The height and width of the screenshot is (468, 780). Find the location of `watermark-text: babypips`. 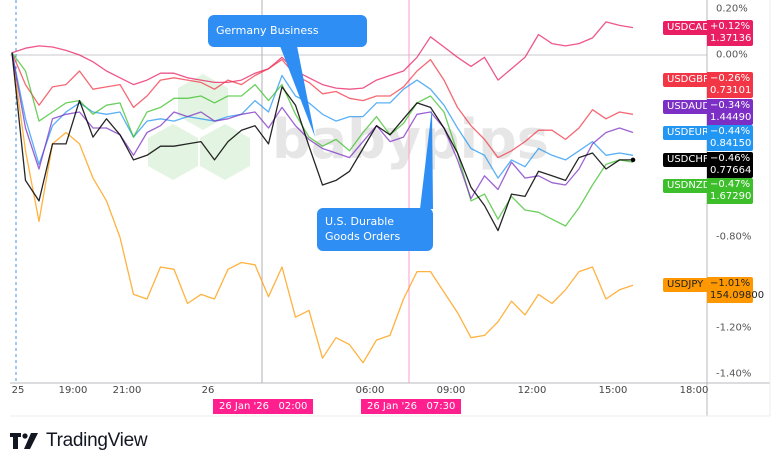

watermark-text: babypips is located at coordinates (410, 139).